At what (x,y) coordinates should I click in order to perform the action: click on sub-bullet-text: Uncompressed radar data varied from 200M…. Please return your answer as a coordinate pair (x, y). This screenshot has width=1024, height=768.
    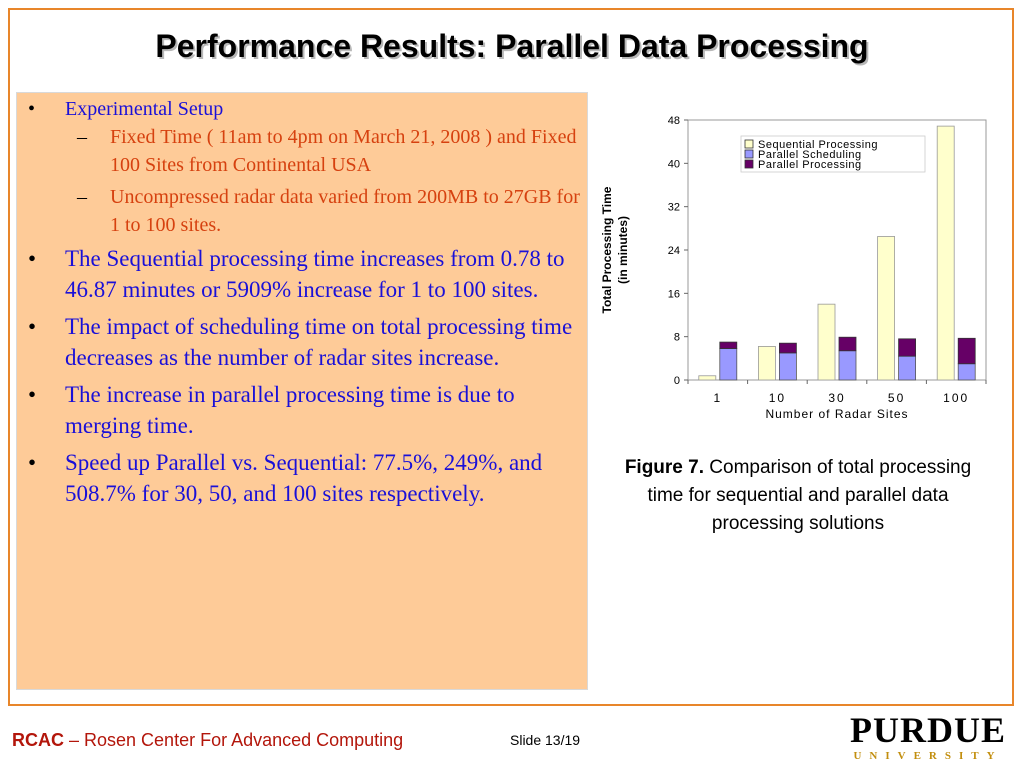
    Looking at the image, I should click on (345, 211).